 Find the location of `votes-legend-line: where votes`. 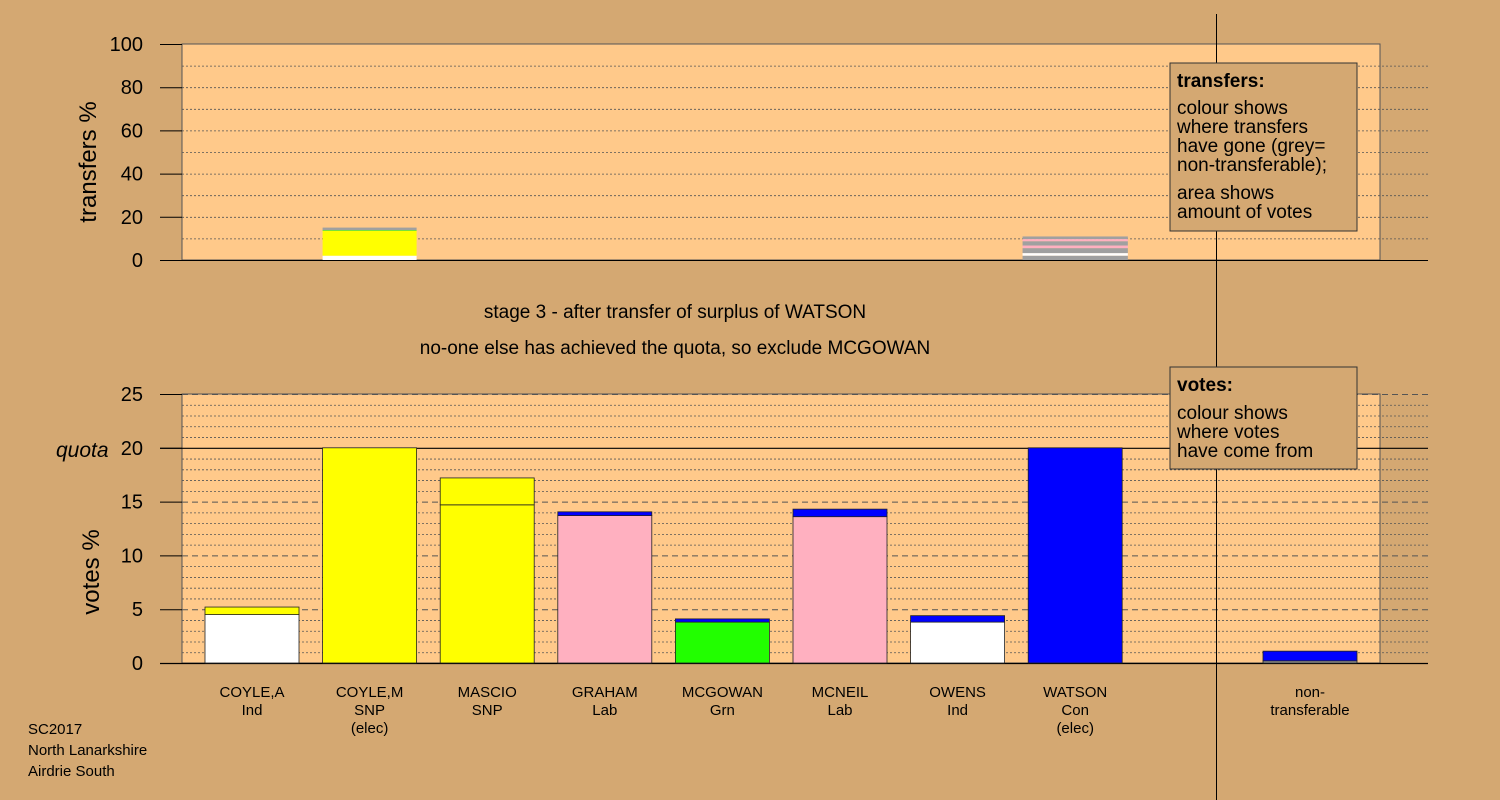

votes-legend-line: where votes is located at coordinates (1227, 432).